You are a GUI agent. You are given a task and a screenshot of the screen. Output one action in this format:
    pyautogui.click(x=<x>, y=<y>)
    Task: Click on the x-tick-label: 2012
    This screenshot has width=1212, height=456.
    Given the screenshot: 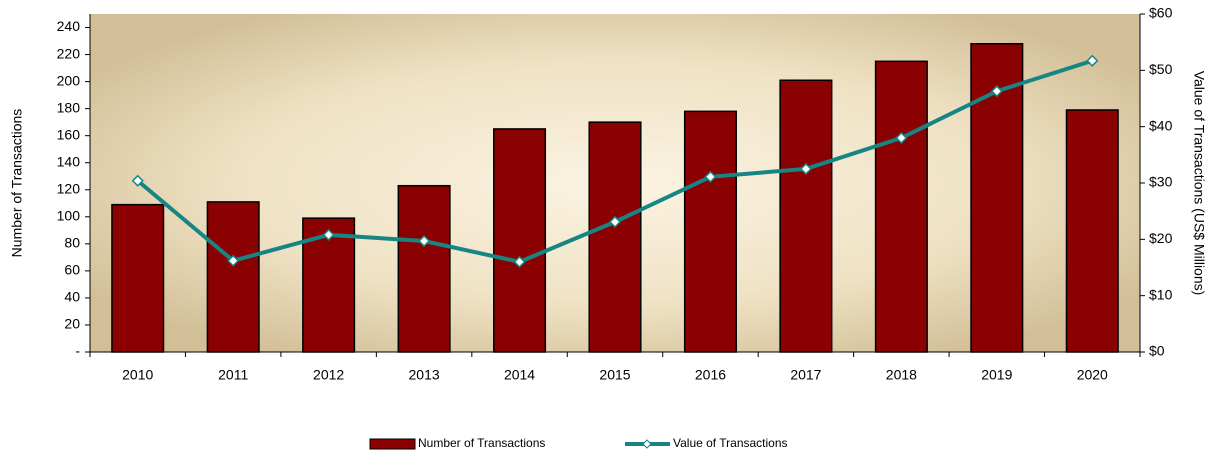 What is the action you would take?
    pyautogui.click(x=328, y=375)
    